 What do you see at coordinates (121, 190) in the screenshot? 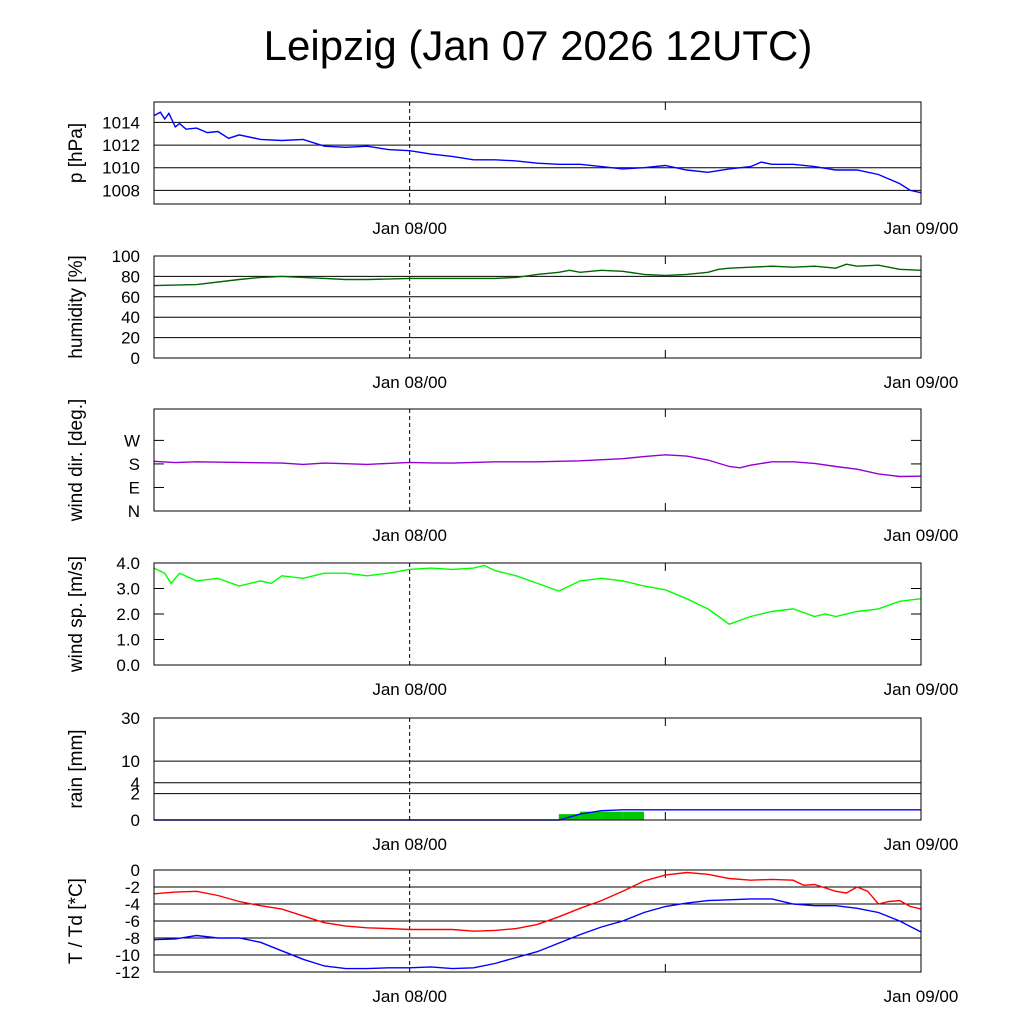
I see `y-tick-label: 1008` at bounding box center [121, 190].